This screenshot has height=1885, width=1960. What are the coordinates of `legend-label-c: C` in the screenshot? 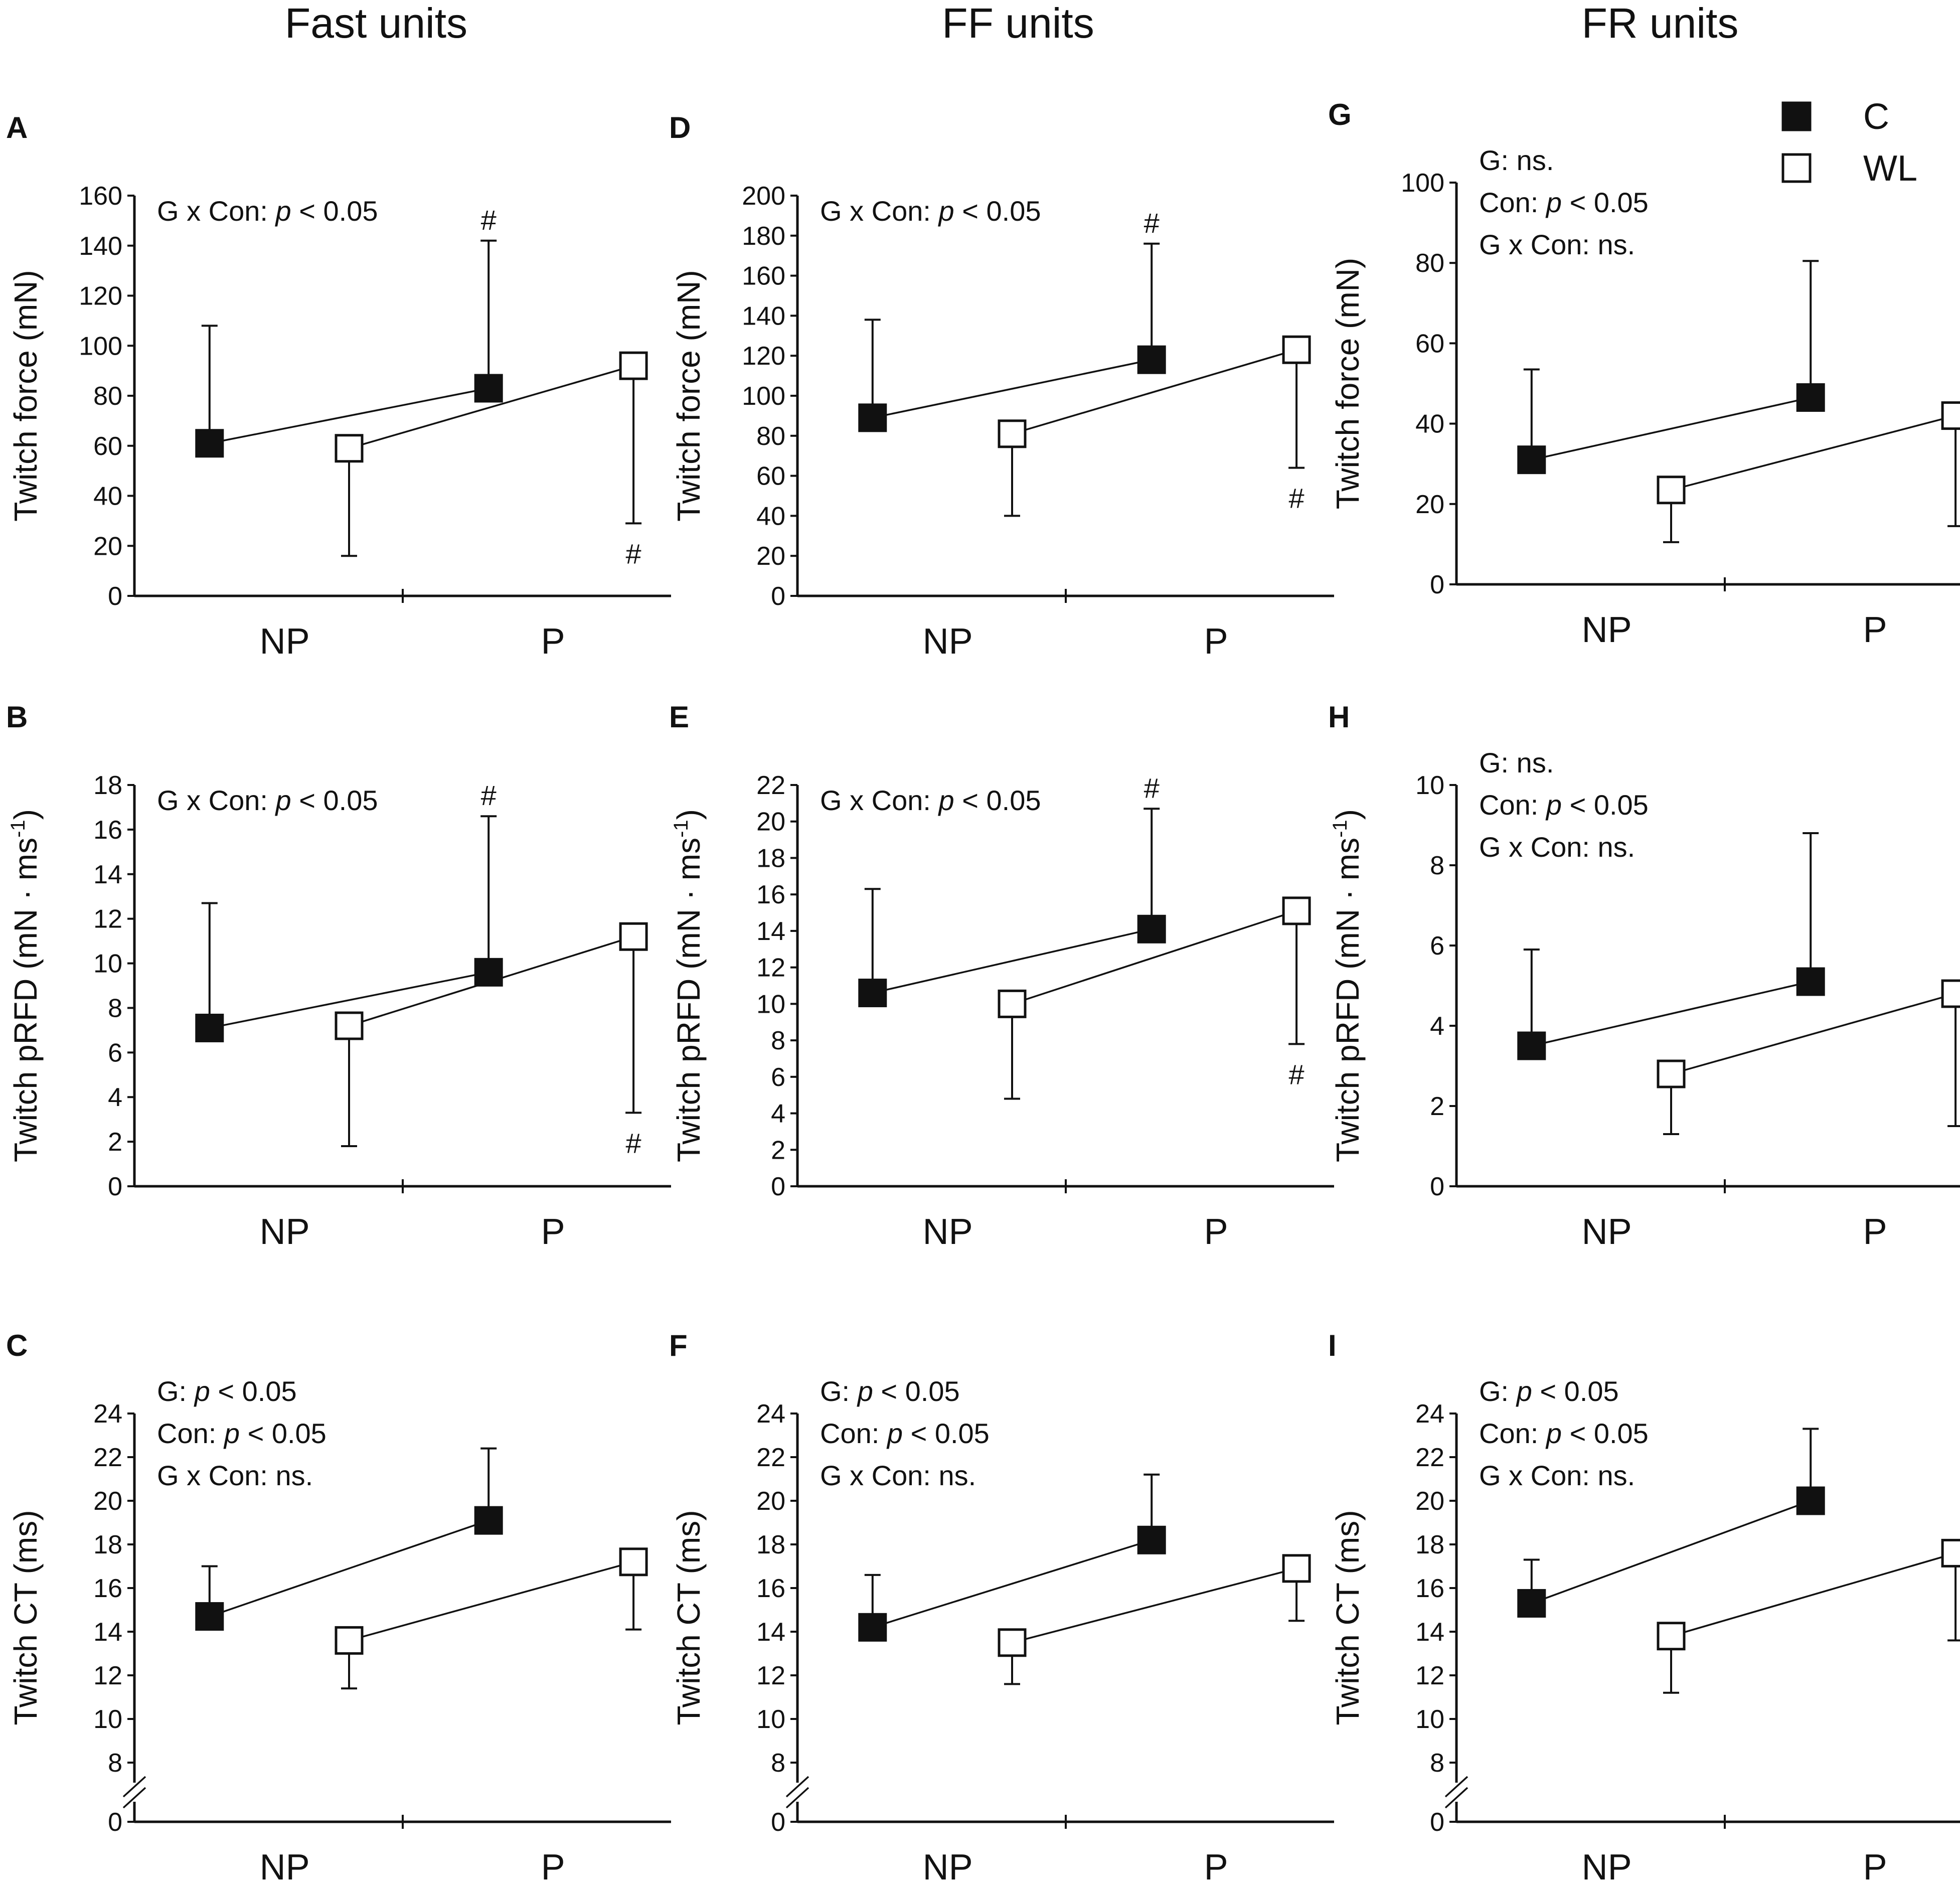 It's located at (1876, 117).